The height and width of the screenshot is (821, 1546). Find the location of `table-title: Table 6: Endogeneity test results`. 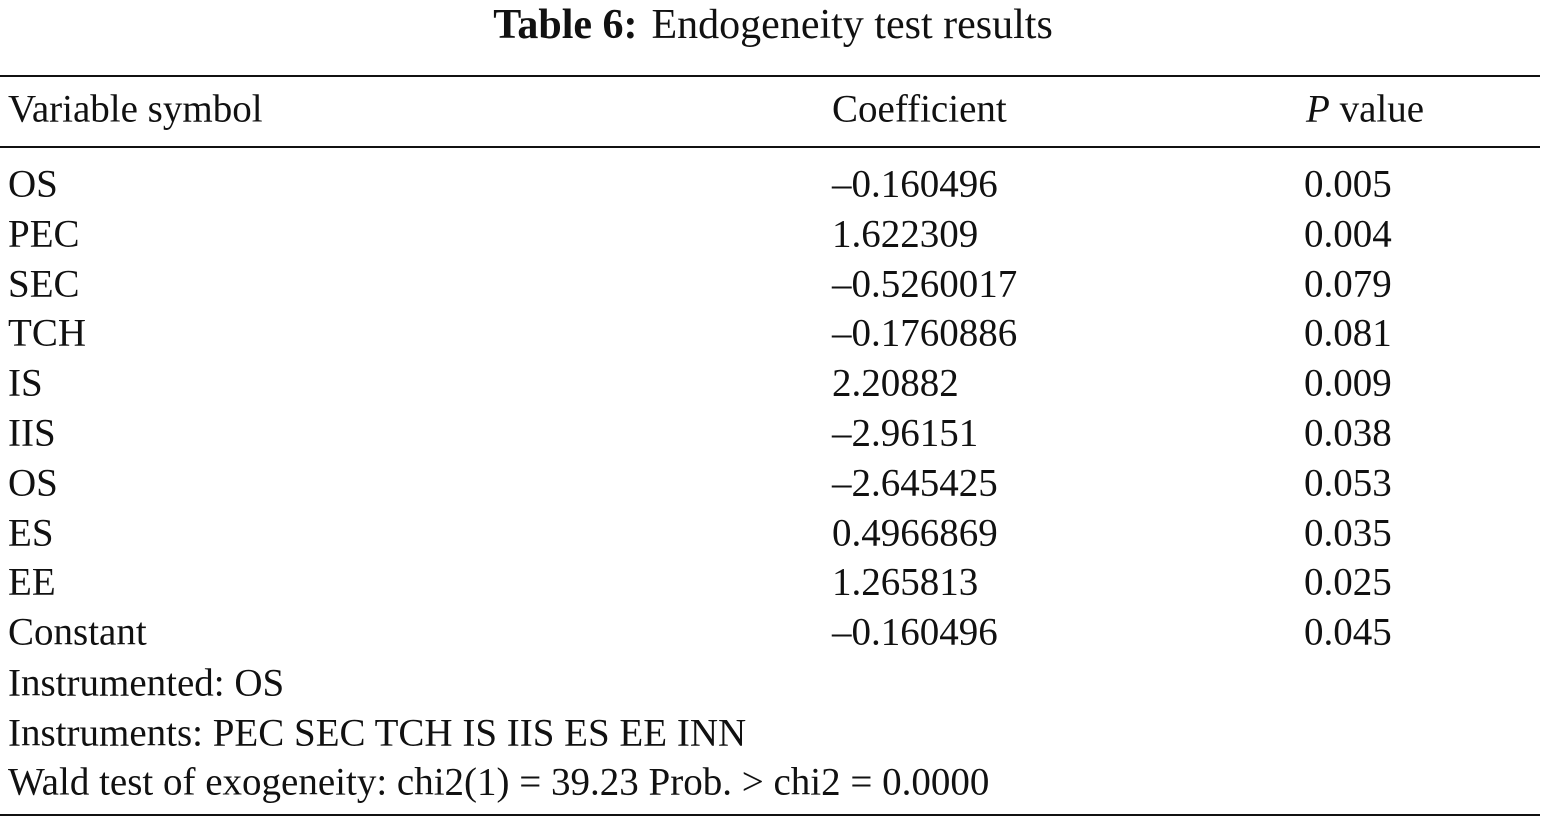

table-title: Table 6: Endogeneity test results is located at coordinates (773, 25).